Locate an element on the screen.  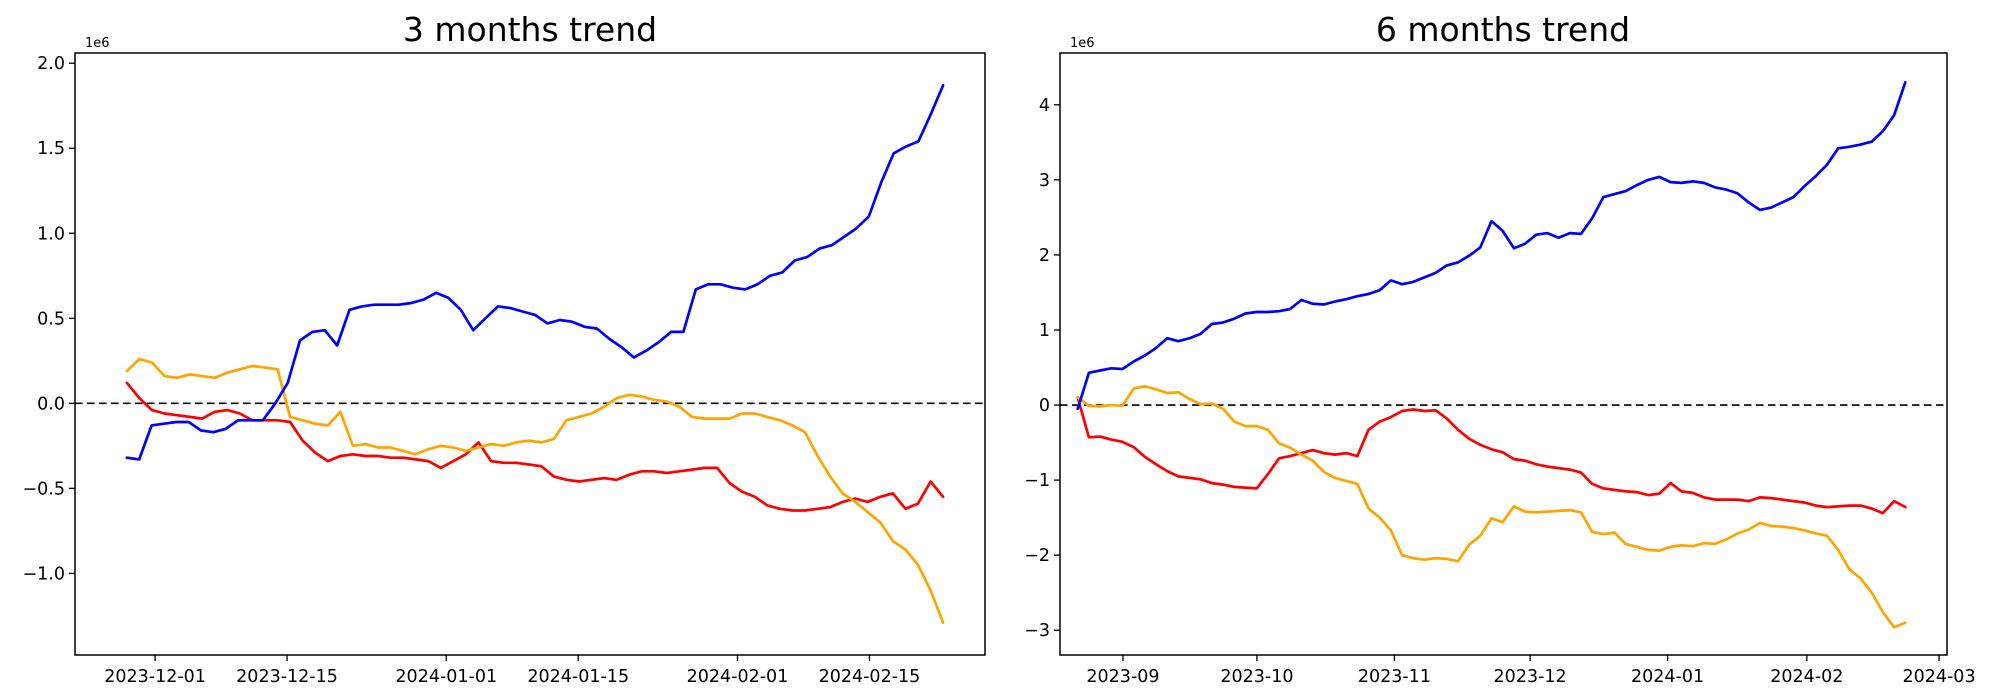
chart-title-6-months: 6 months trend is located at coordinates (1503, 29).